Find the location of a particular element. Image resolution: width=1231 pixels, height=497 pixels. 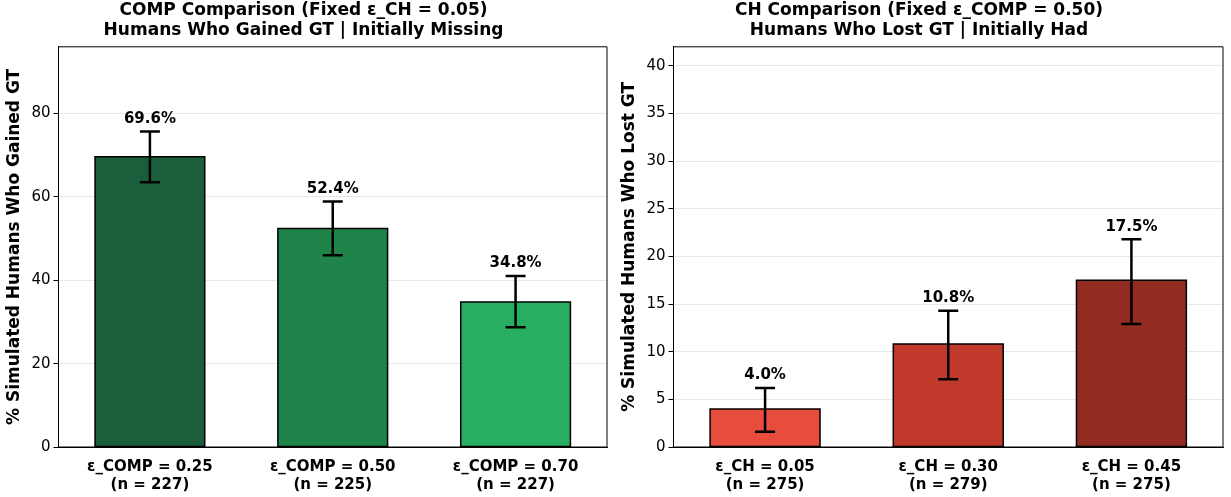

x-tick-label: ε_CH = 0.30 (n = 279) is located at coordinates (948, 474).